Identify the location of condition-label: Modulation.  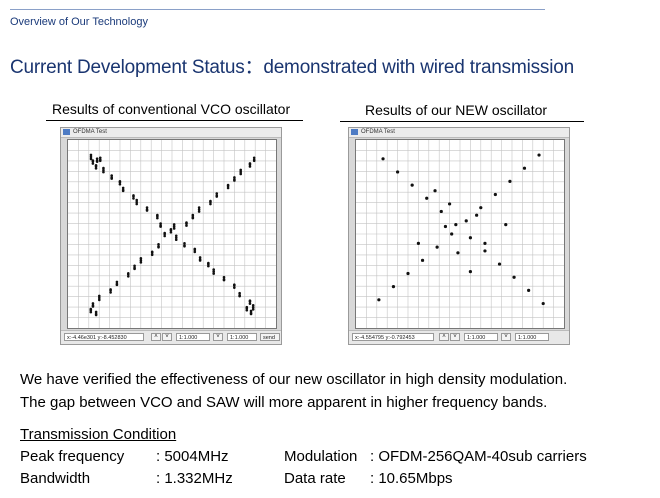
(321, 456).